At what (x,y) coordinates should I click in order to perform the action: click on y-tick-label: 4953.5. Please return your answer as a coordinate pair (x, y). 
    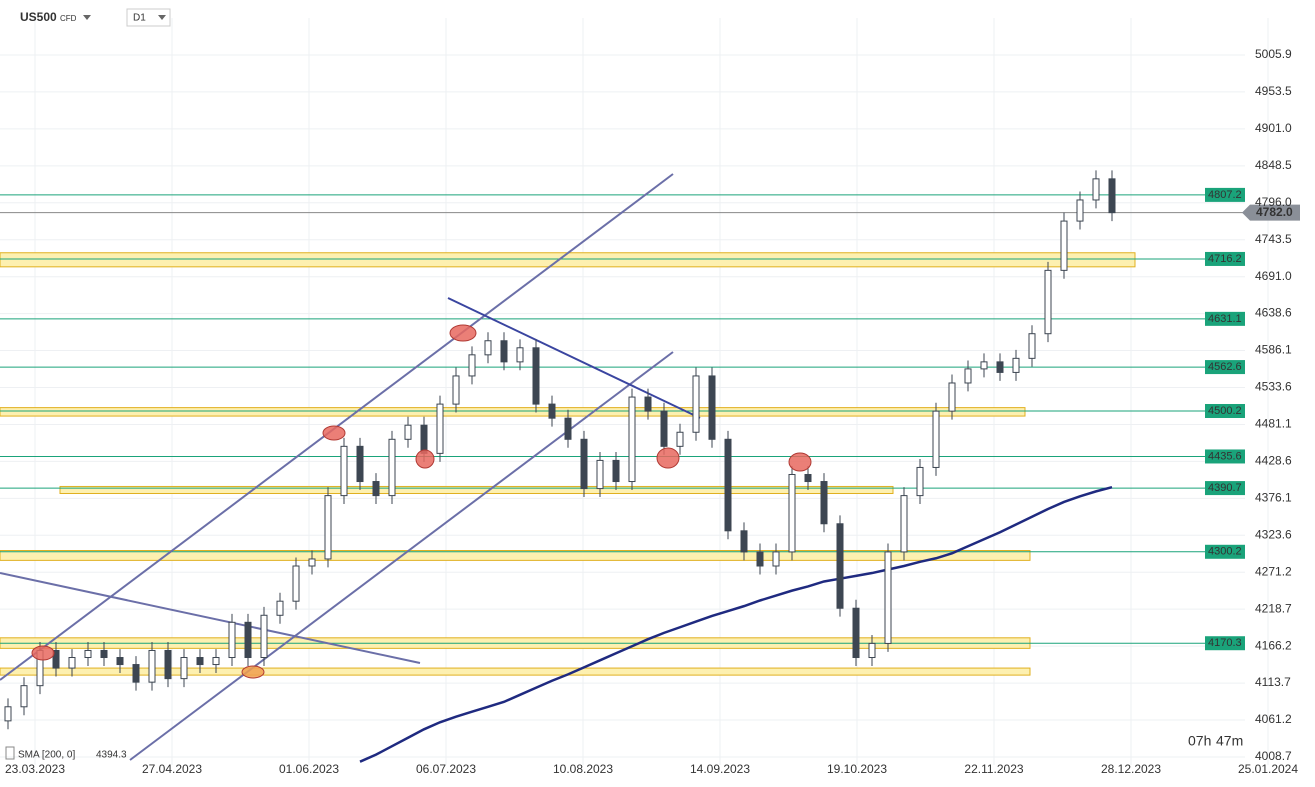
    Looking at the image, I should click on (1273, 91).